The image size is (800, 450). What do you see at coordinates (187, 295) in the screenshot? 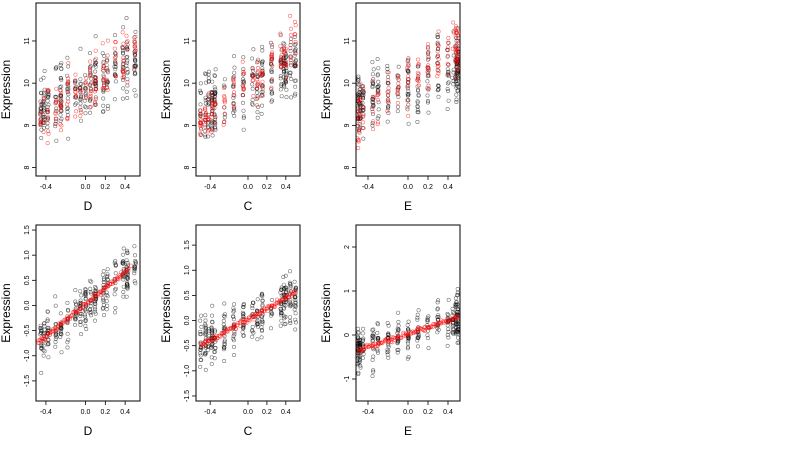
I see `y-tick-label: 0.5` at bounding box center [187, 295].